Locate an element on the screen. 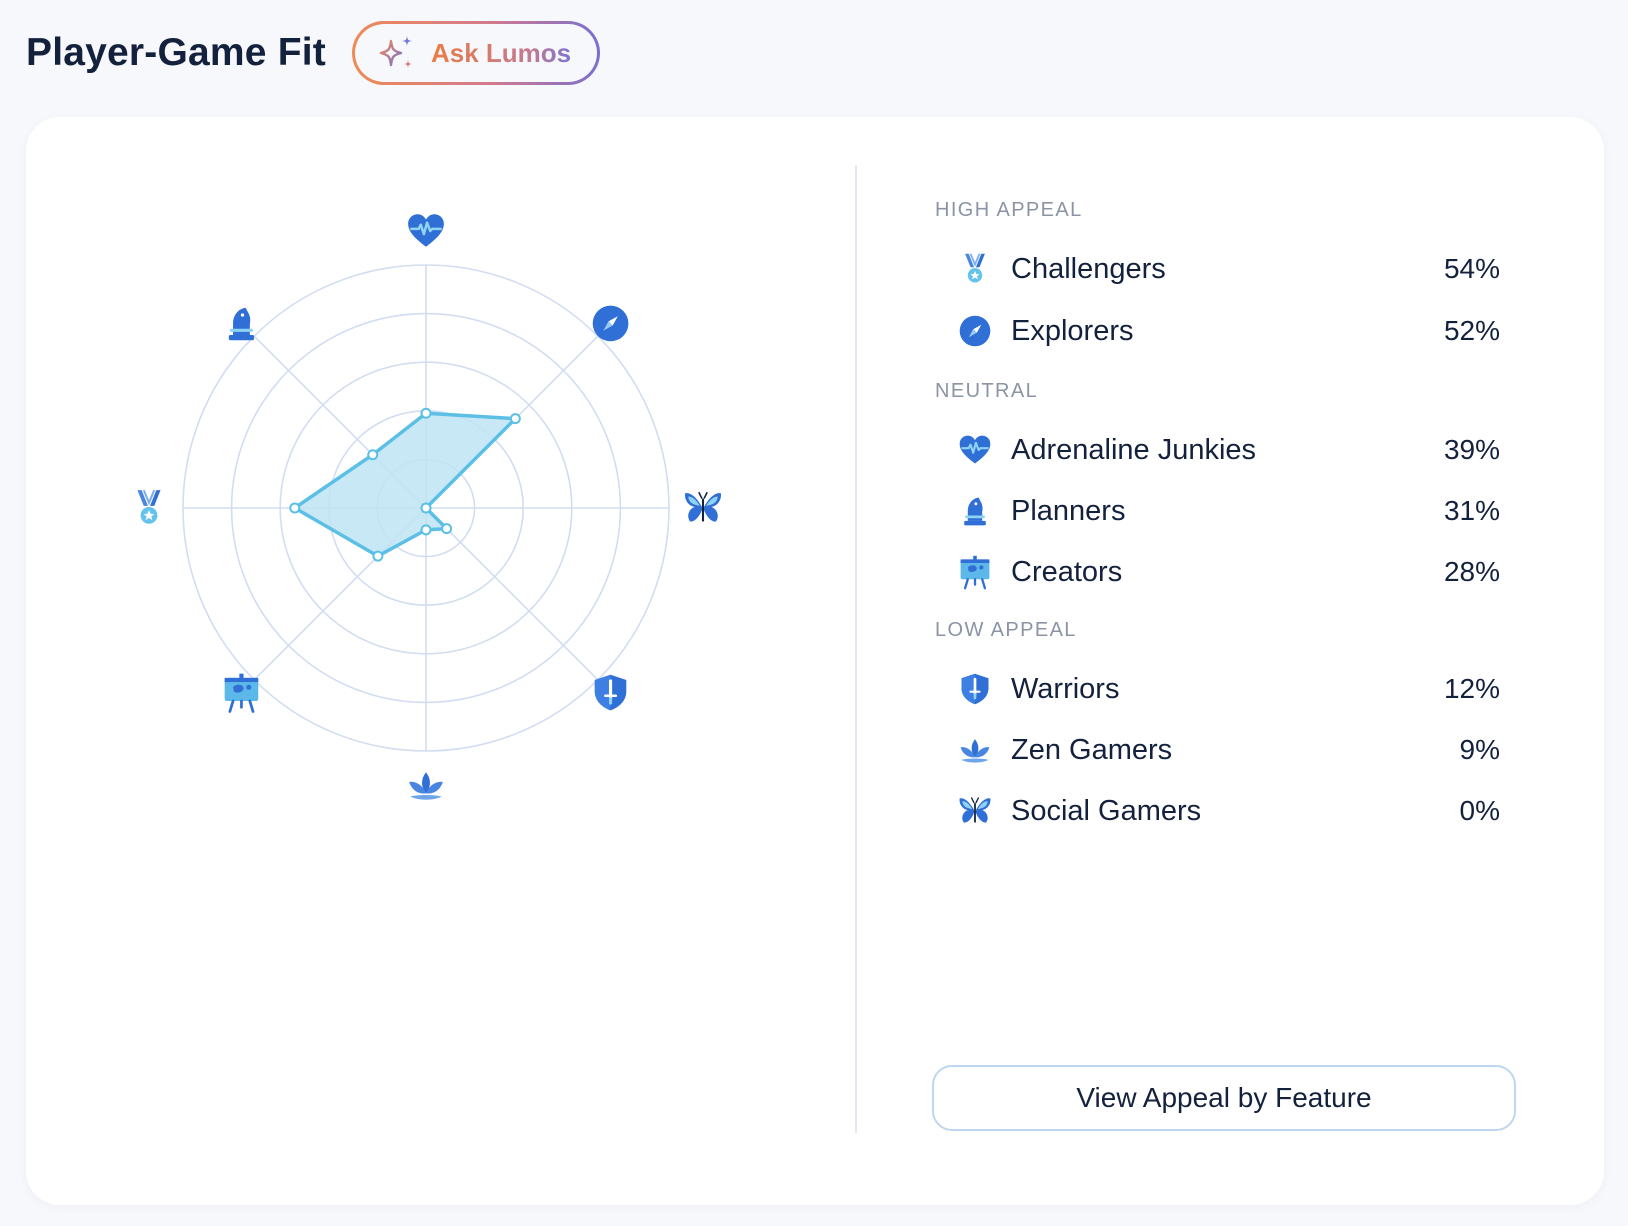  radar-area is located at coordinates (405, 484).